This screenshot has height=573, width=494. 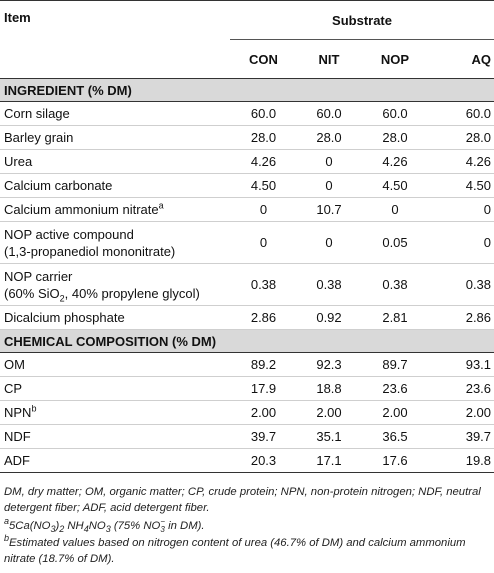 I want to click on footnote-b-marker: b, so click(x=7, y=538).